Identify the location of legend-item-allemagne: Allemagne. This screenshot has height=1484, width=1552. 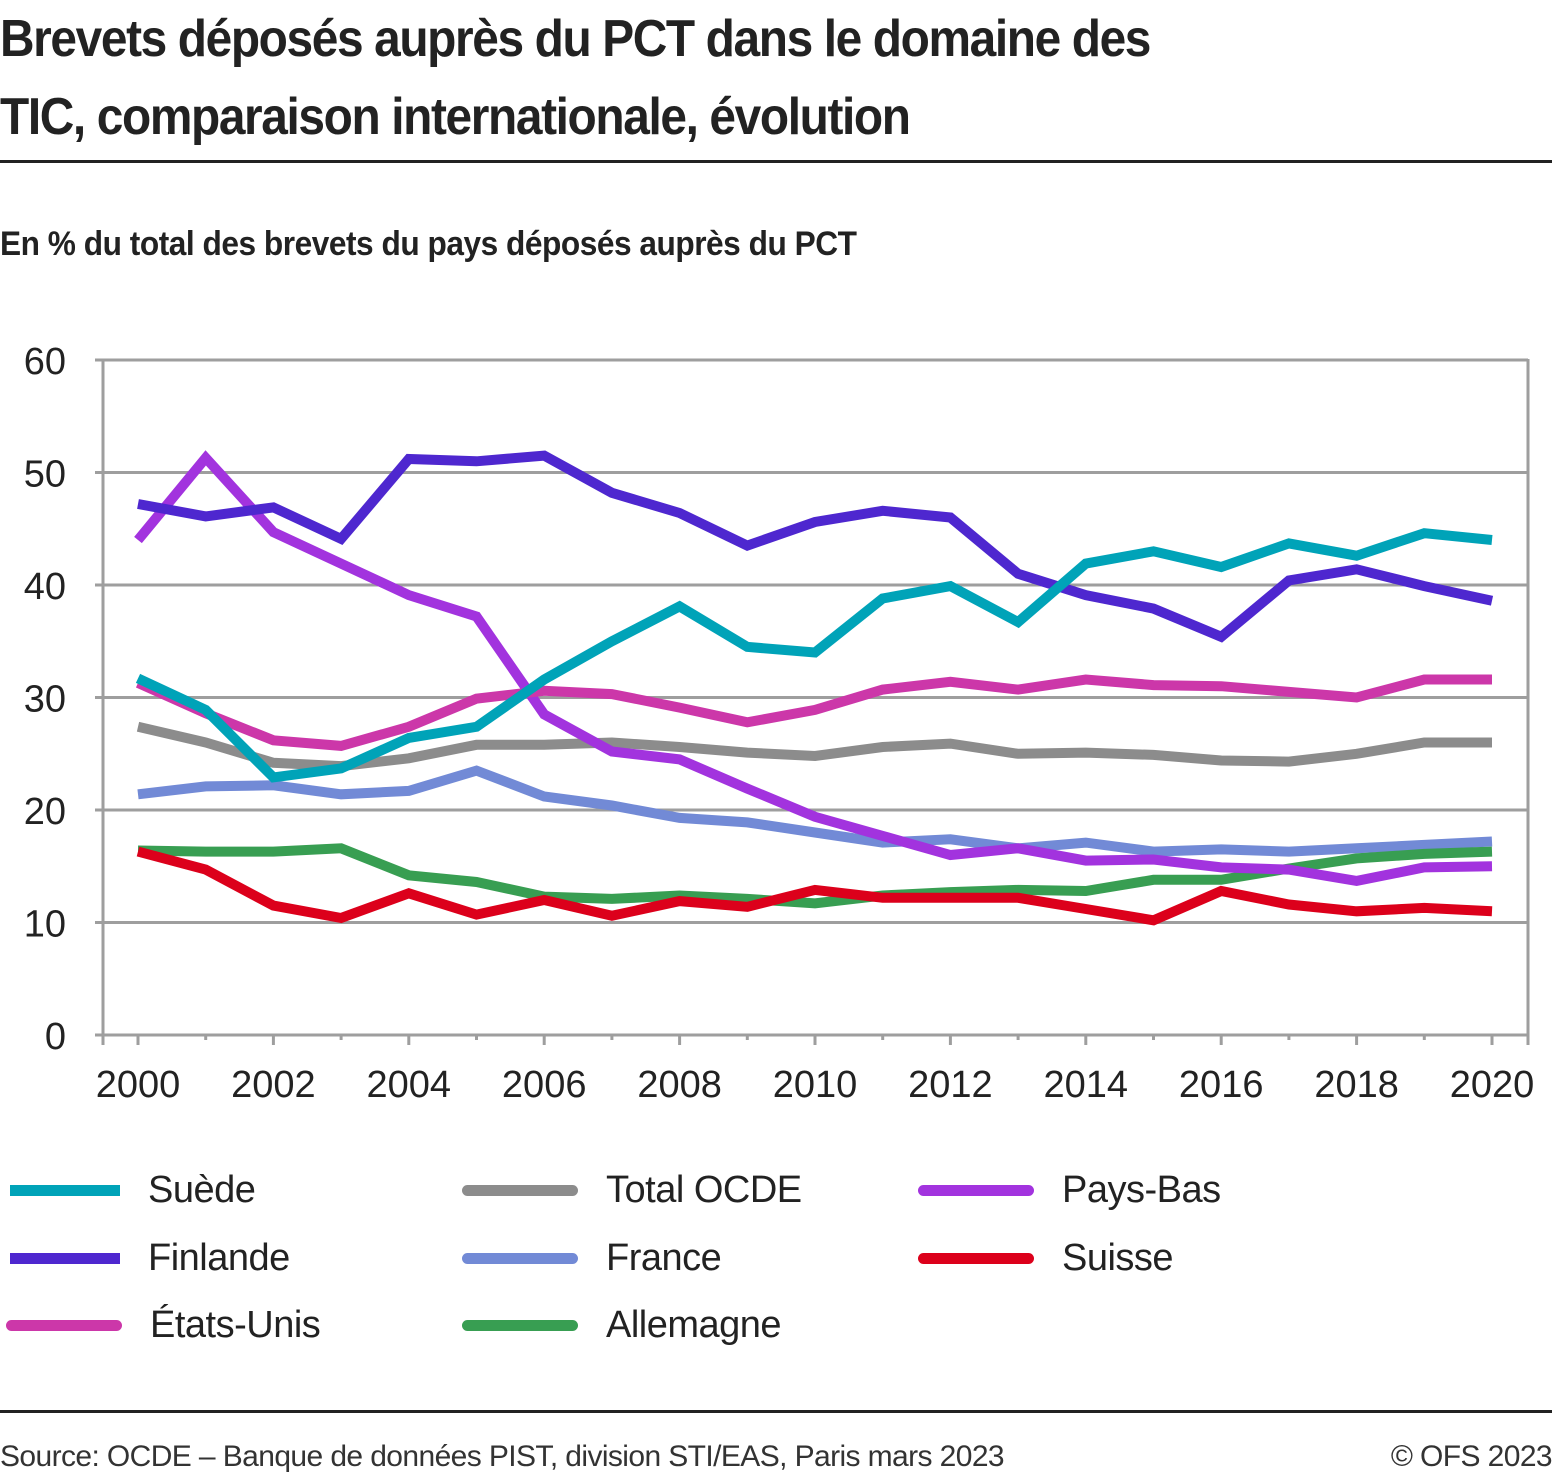
(622, 1325).